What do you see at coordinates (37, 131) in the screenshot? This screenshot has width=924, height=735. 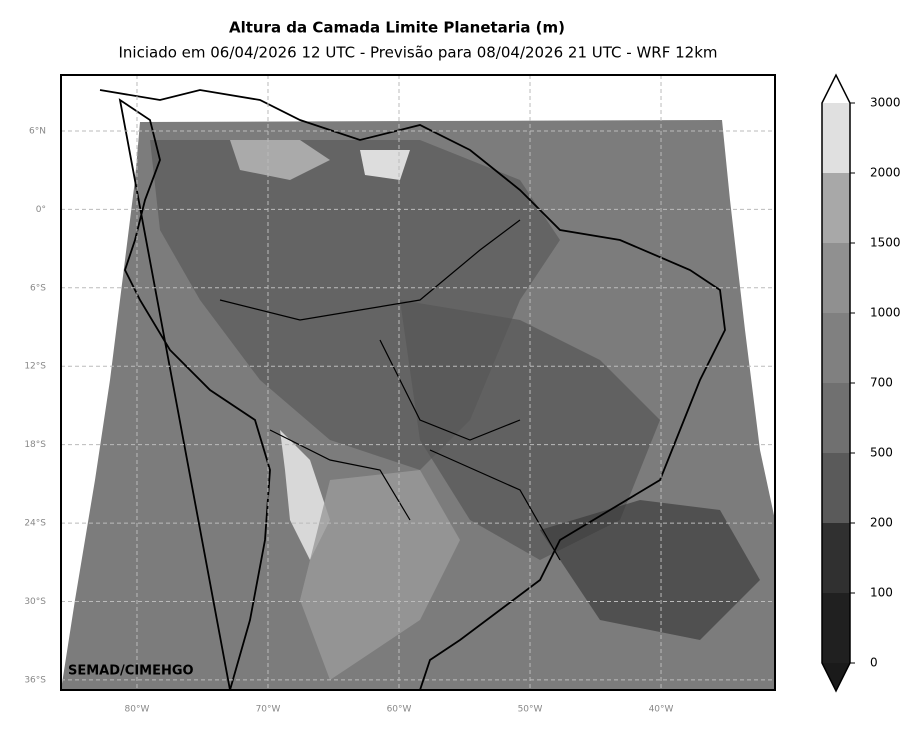 I see `lat-label: 6°N` at bounding box center [37, 131].